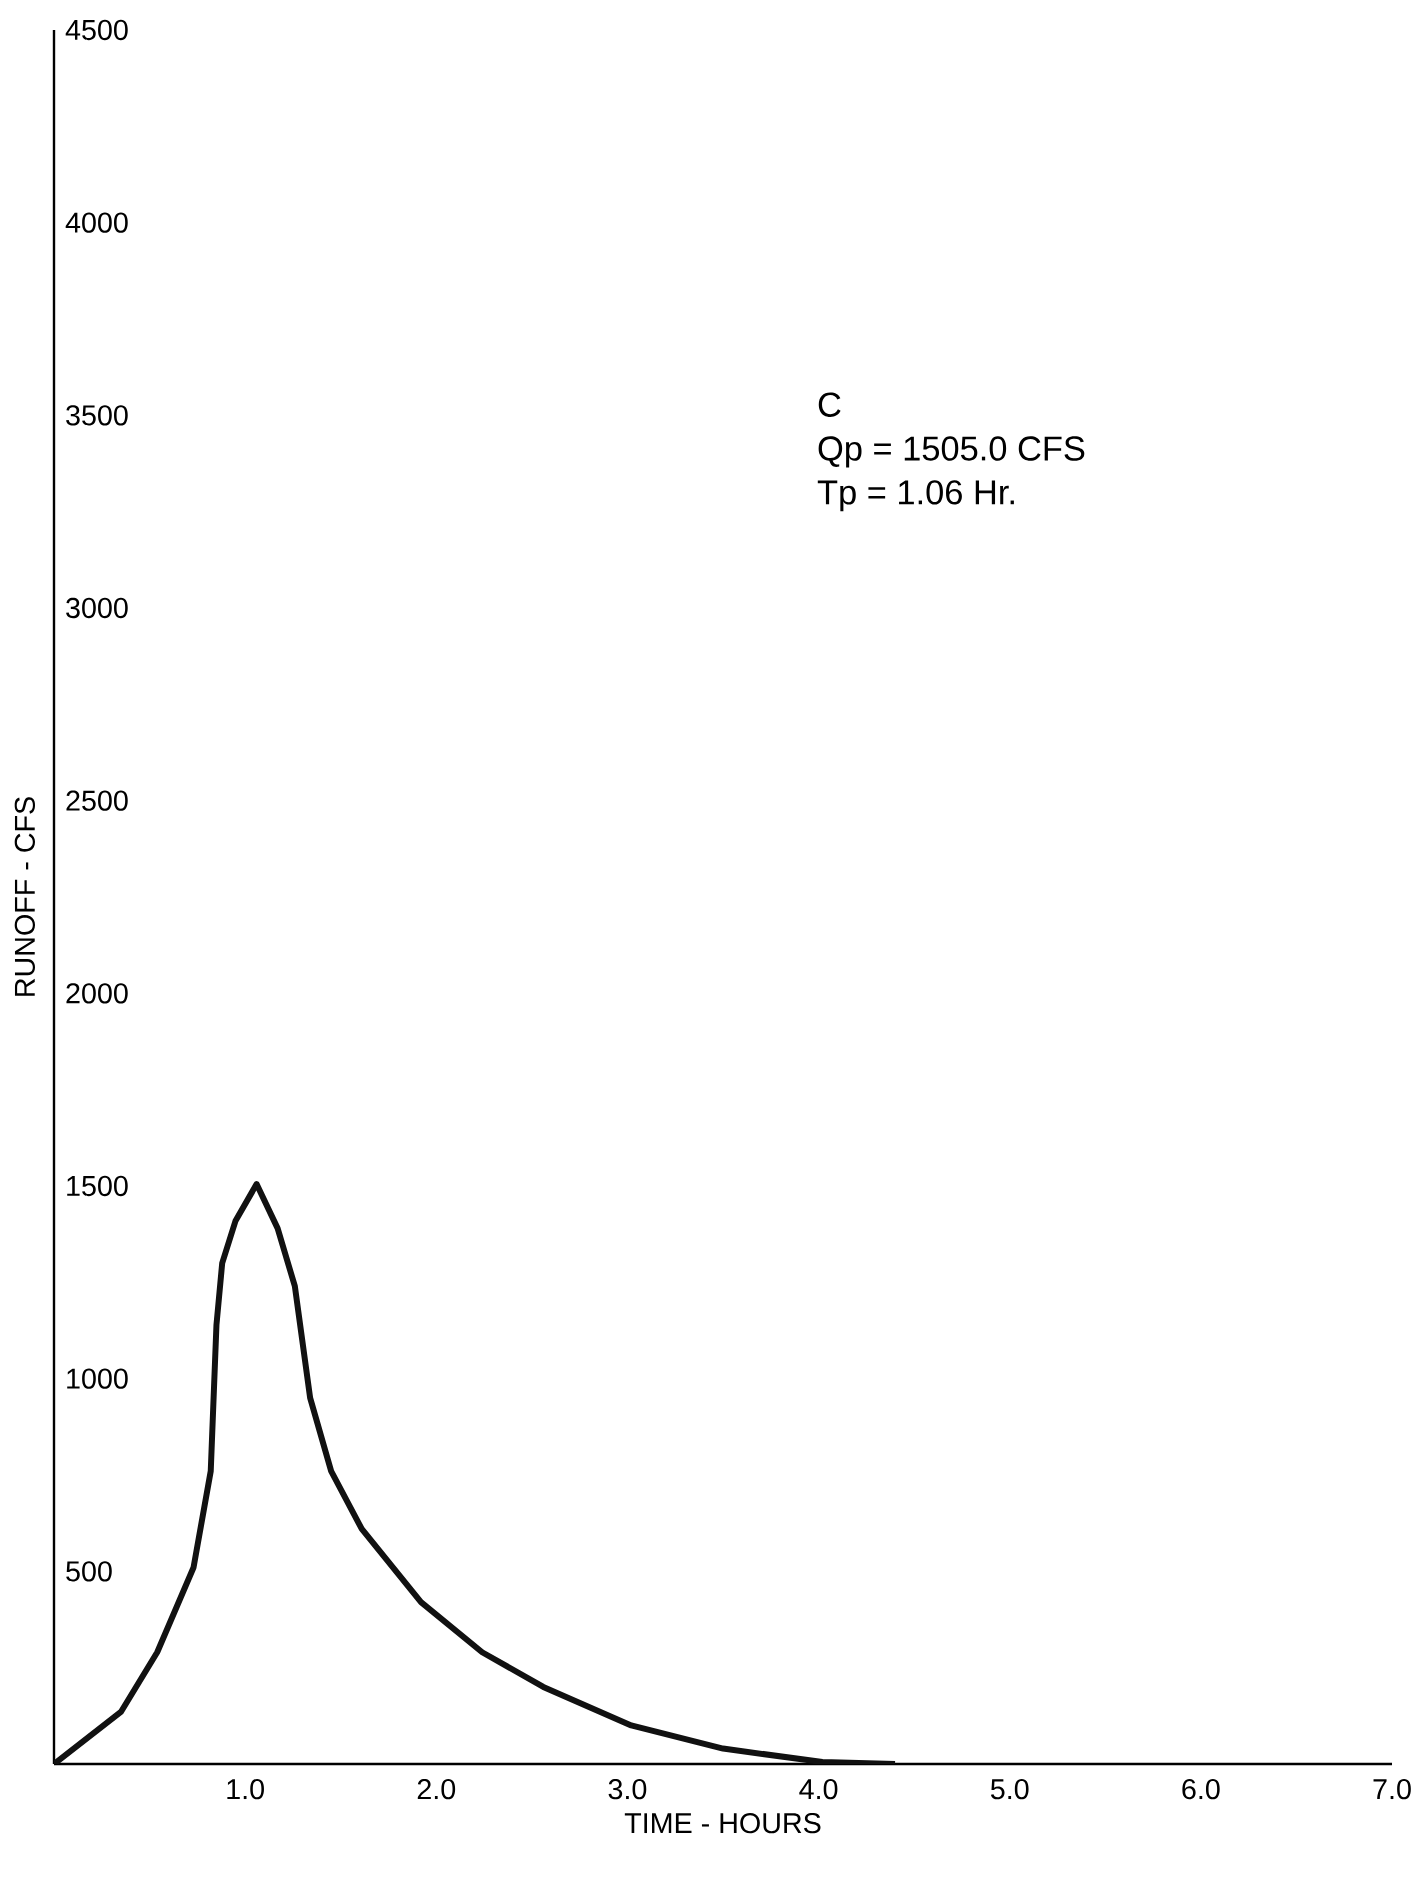 The height and width of the screenshot is (1890, 1422). Describe the element at coordinates (245, 1789) in the screenshot. I see `x-tick-label: 1.0` at that location.